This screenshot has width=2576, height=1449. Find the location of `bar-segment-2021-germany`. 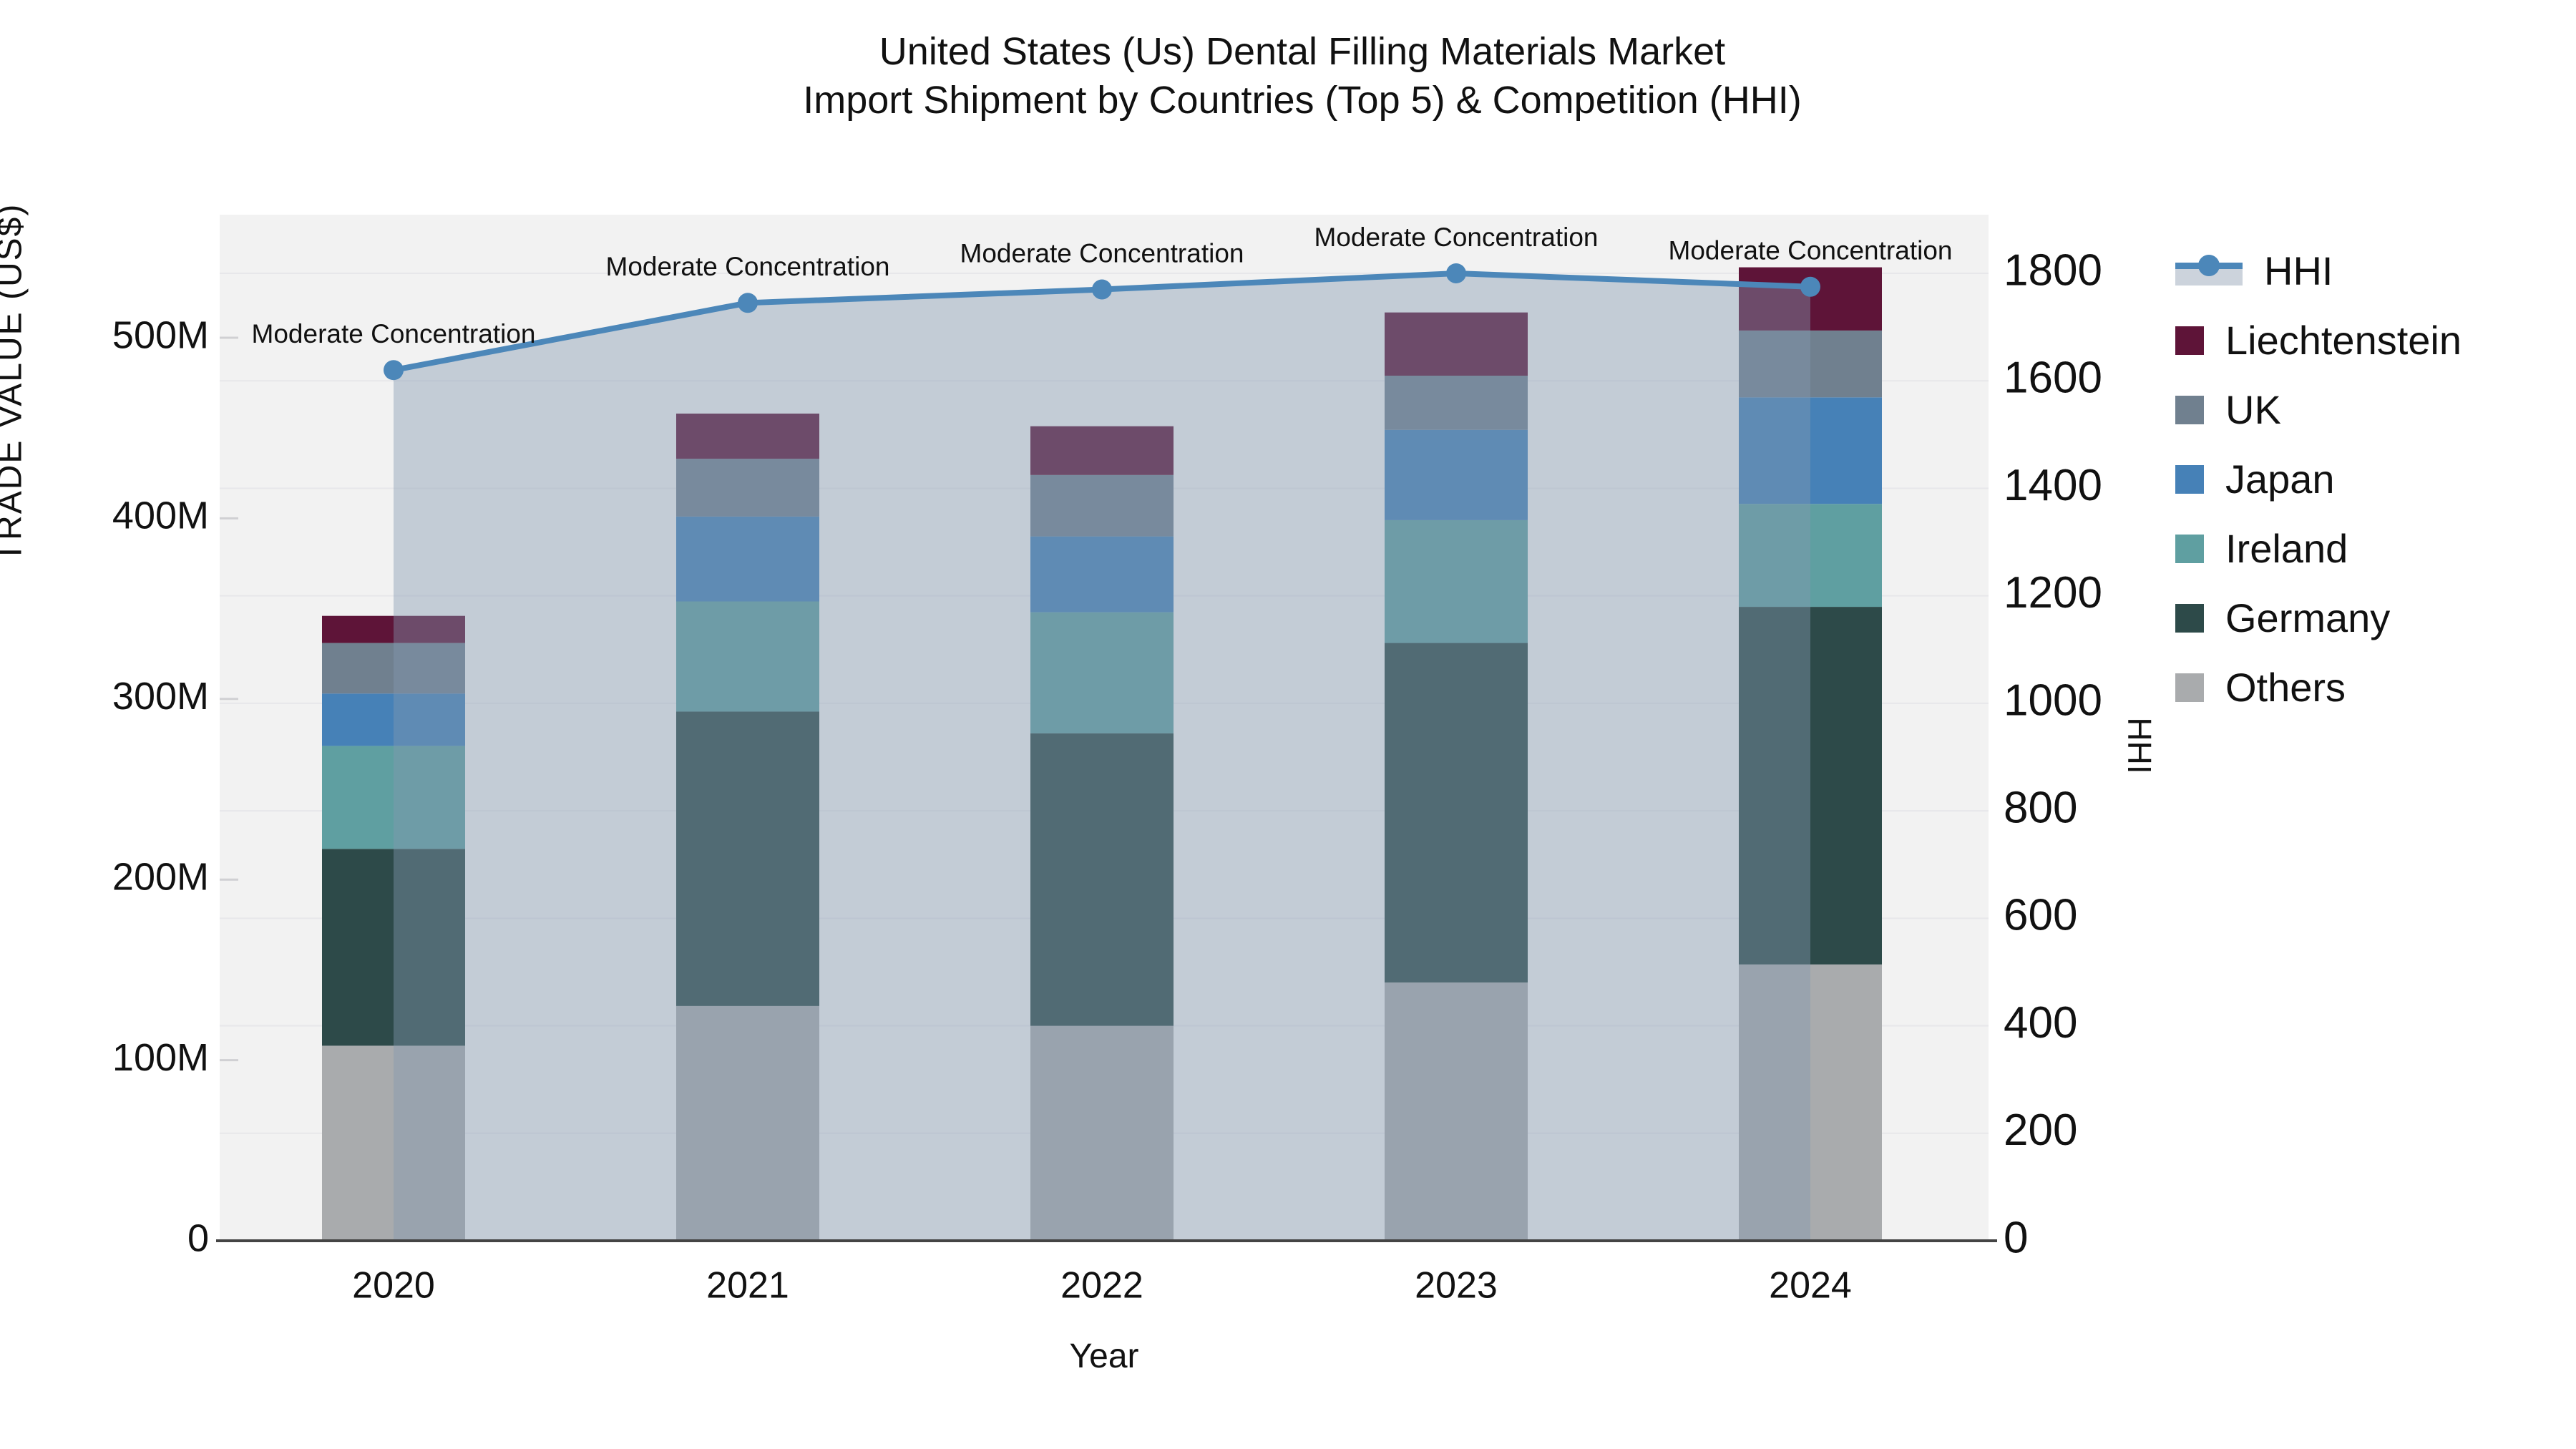

bar-segment-2021-germany is located at coordinates (747, 858).